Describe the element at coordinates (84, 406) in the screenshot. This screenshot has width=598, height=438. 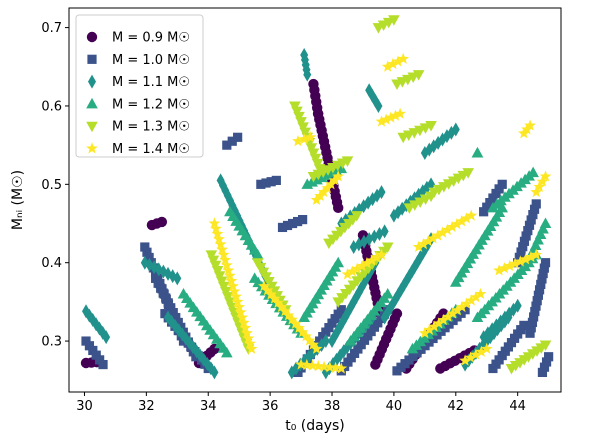
I see `x-tick-label: 30` at that location.